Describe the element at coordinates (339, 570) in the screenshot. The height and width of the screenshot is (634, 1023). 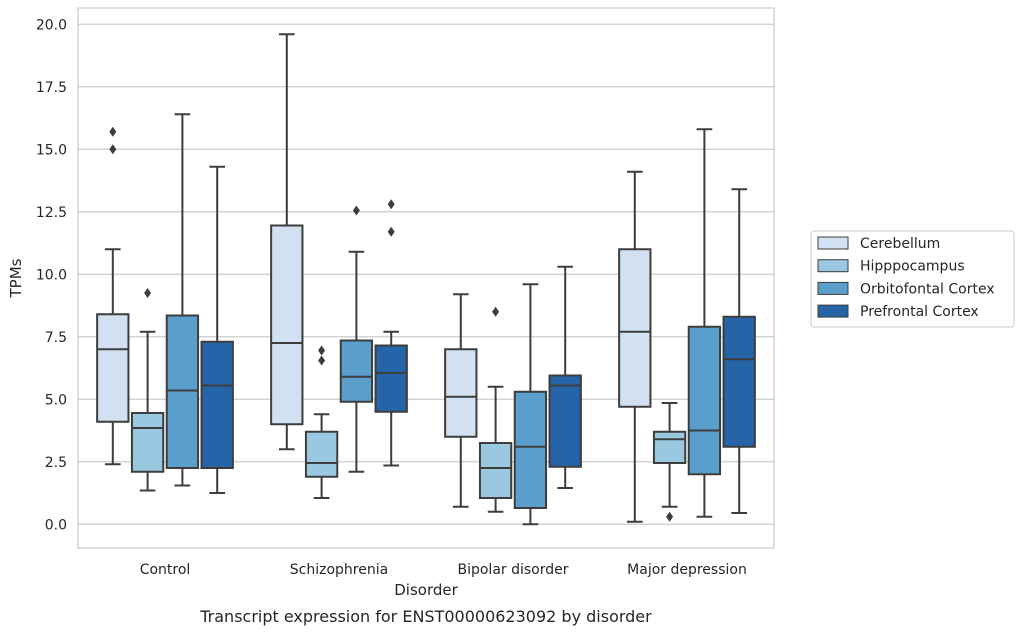
I see `x-tick-label: Schizophrenia` at that location.